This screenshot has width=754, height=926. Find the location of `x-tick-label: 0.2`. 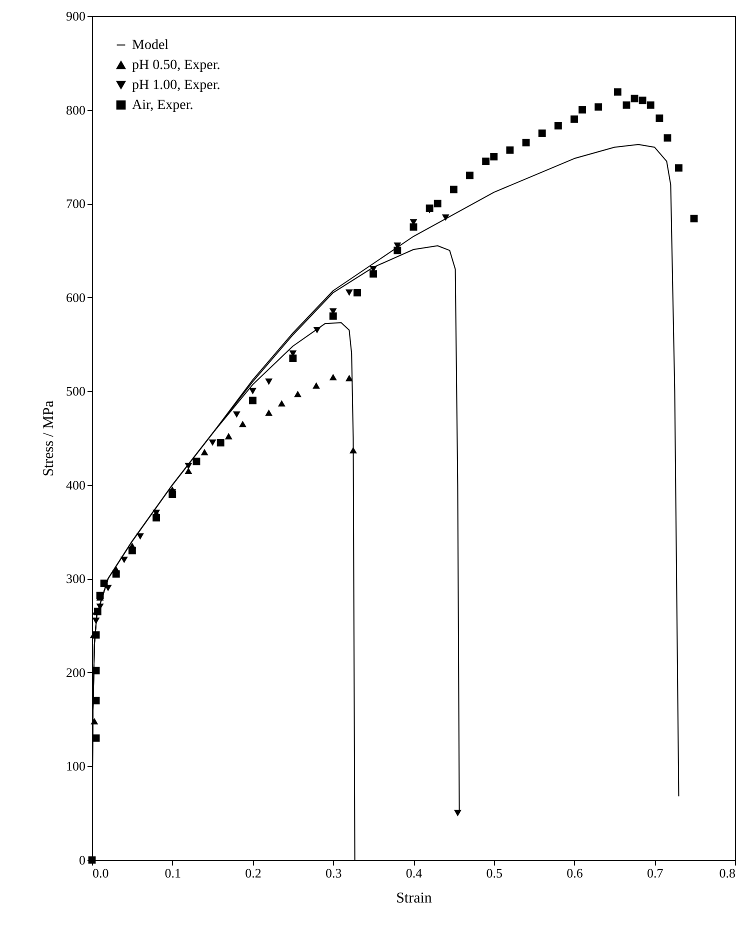

x-tick-label: 0.2 is located at coordinates (253, 873).